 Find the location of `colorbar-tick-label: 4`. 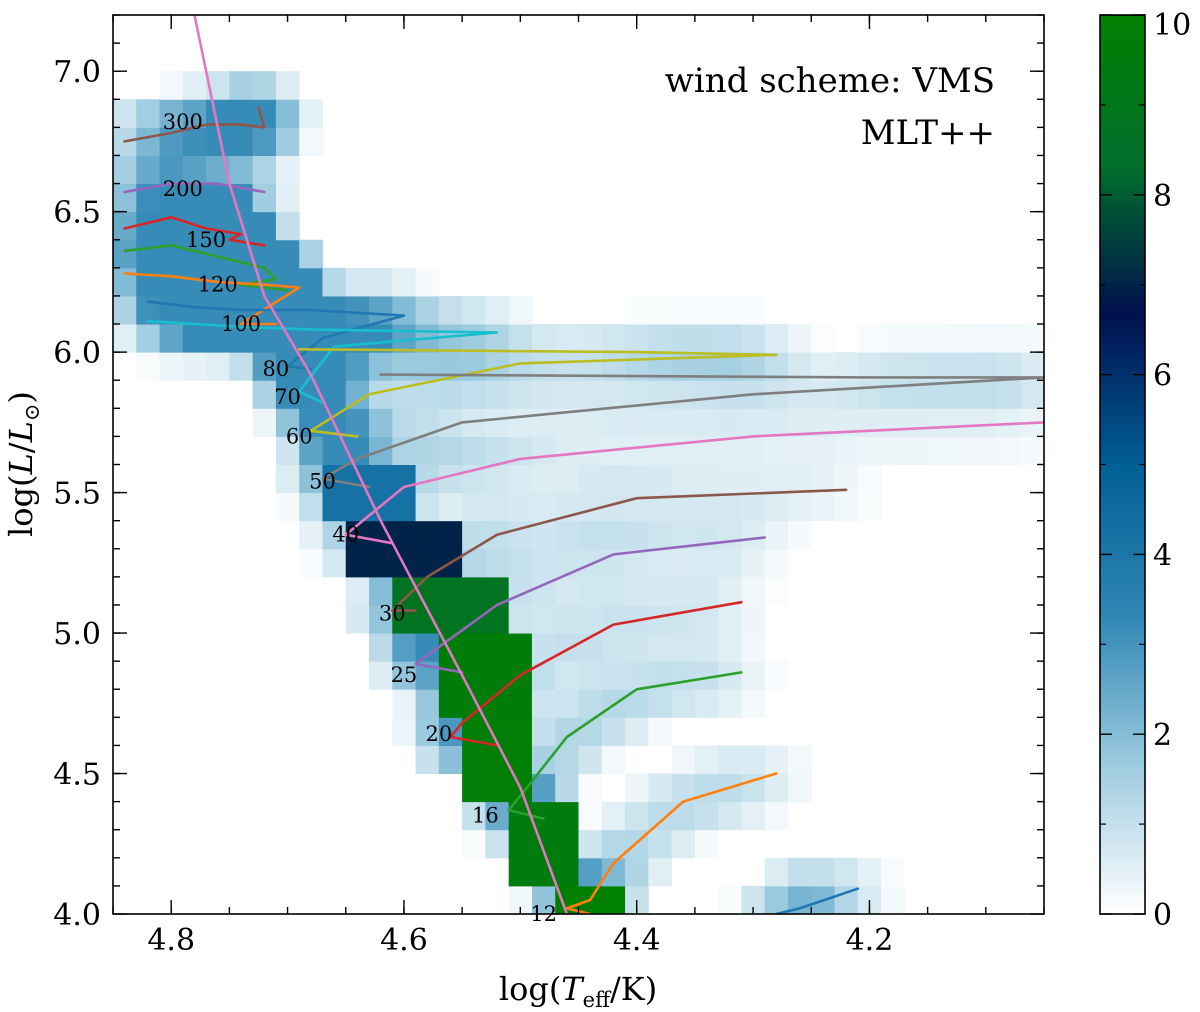

colorbar-tick-label: 4 is located at coordinates (1162, 555).